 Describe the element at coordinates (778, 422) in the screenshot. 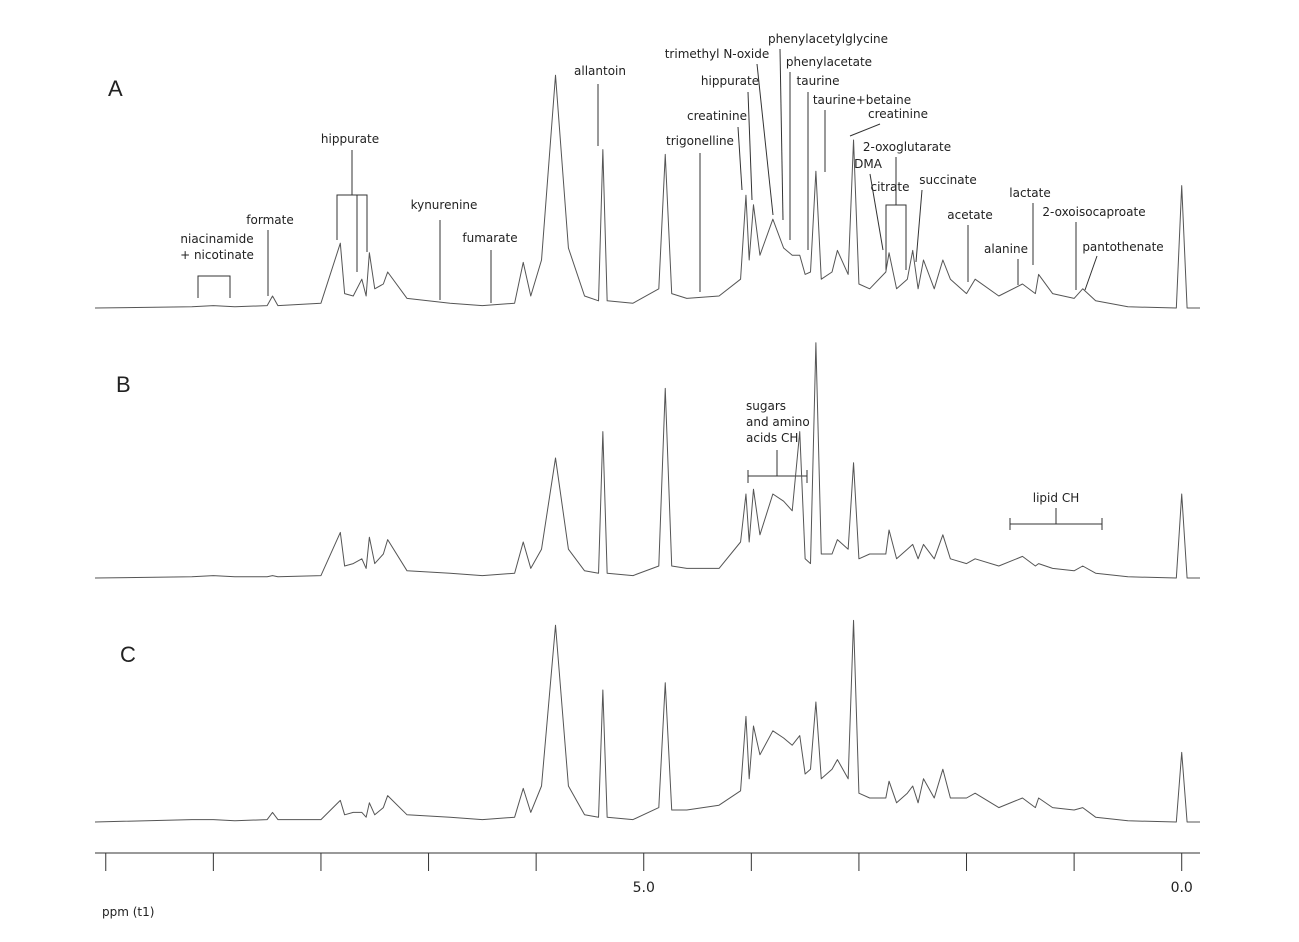

I see `annotation: and amino` at that location.